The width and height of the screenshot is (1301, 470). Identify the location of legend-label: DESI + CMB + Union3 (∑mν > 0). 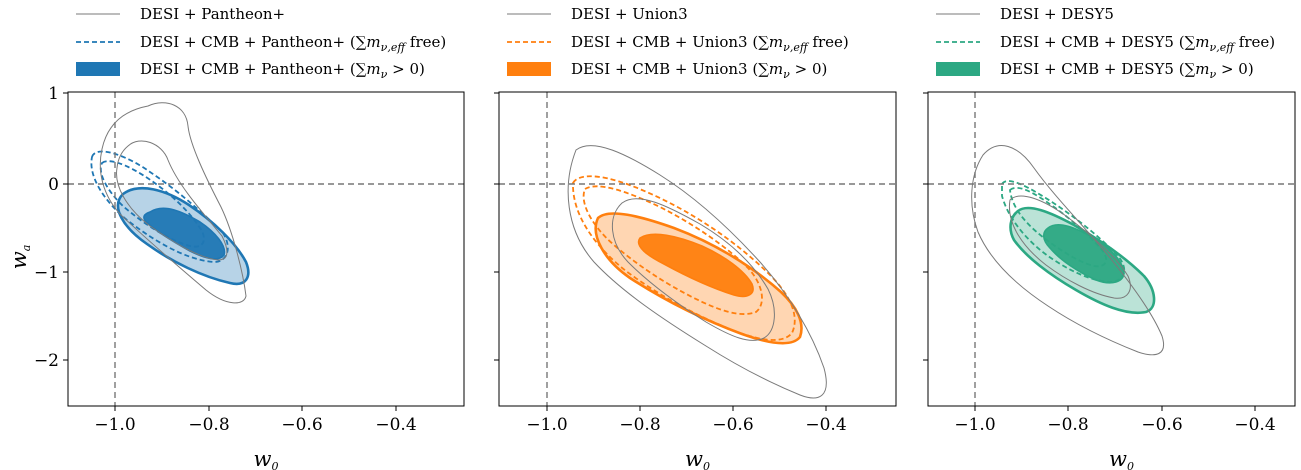
(699, 70).